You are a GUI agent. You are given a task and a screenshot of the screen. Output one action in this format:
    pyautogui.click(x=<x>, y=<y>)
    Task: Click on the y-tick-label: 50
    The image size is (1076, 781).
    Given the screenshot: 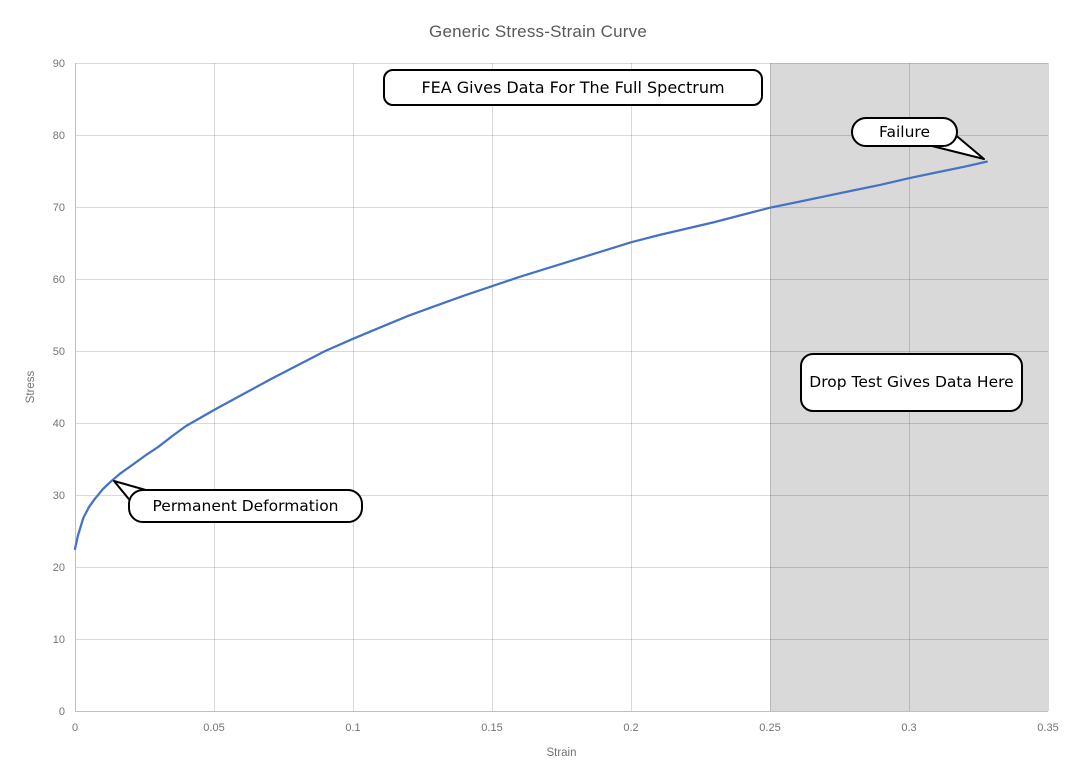 What is the action you would take?
    pyautogui.click(x=59, y=352)
    